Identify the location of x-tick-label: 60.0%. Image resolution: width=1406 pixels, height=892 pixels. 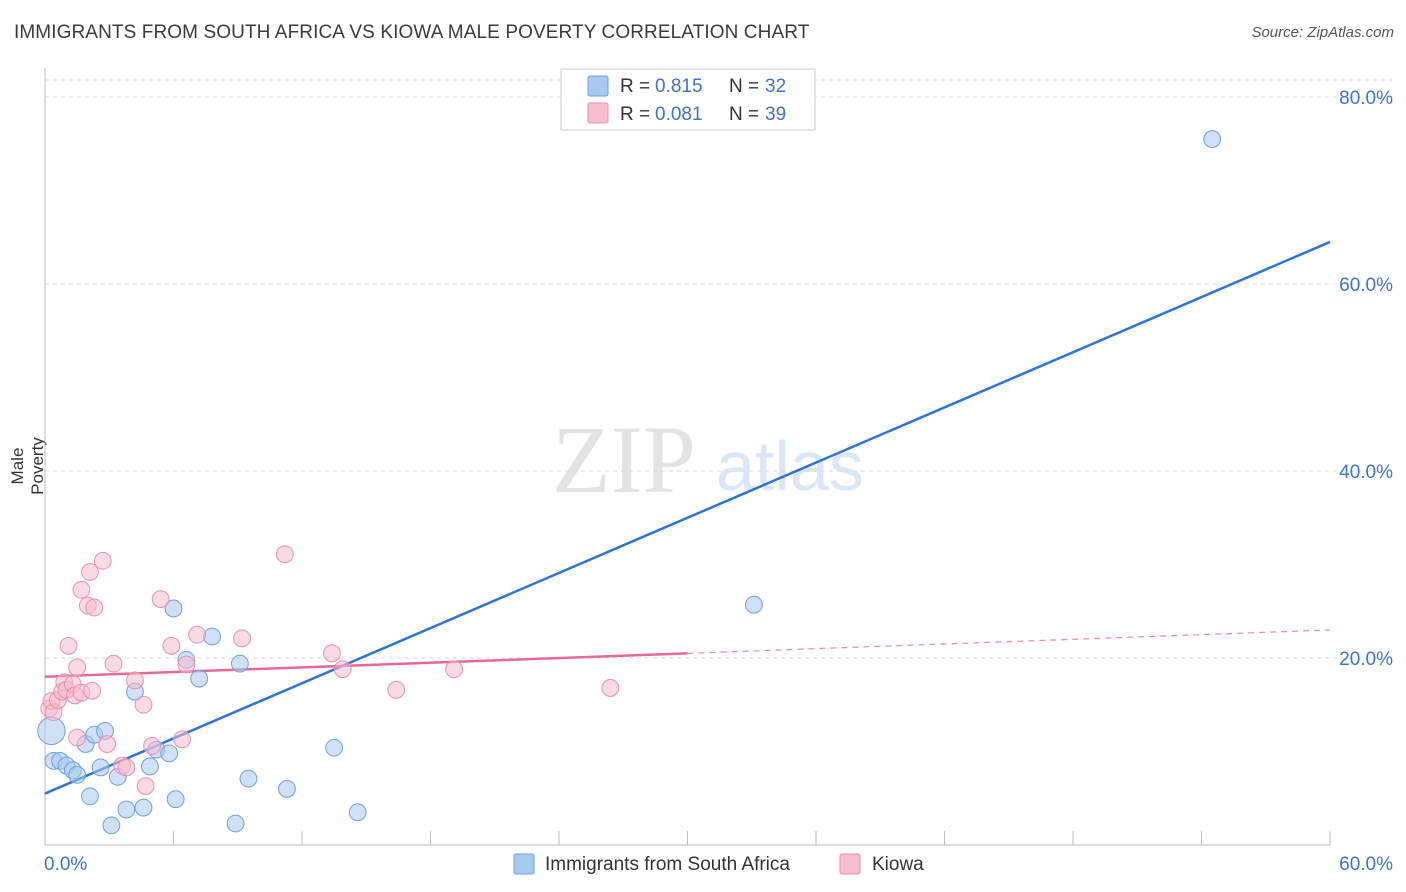
(1366, 864).